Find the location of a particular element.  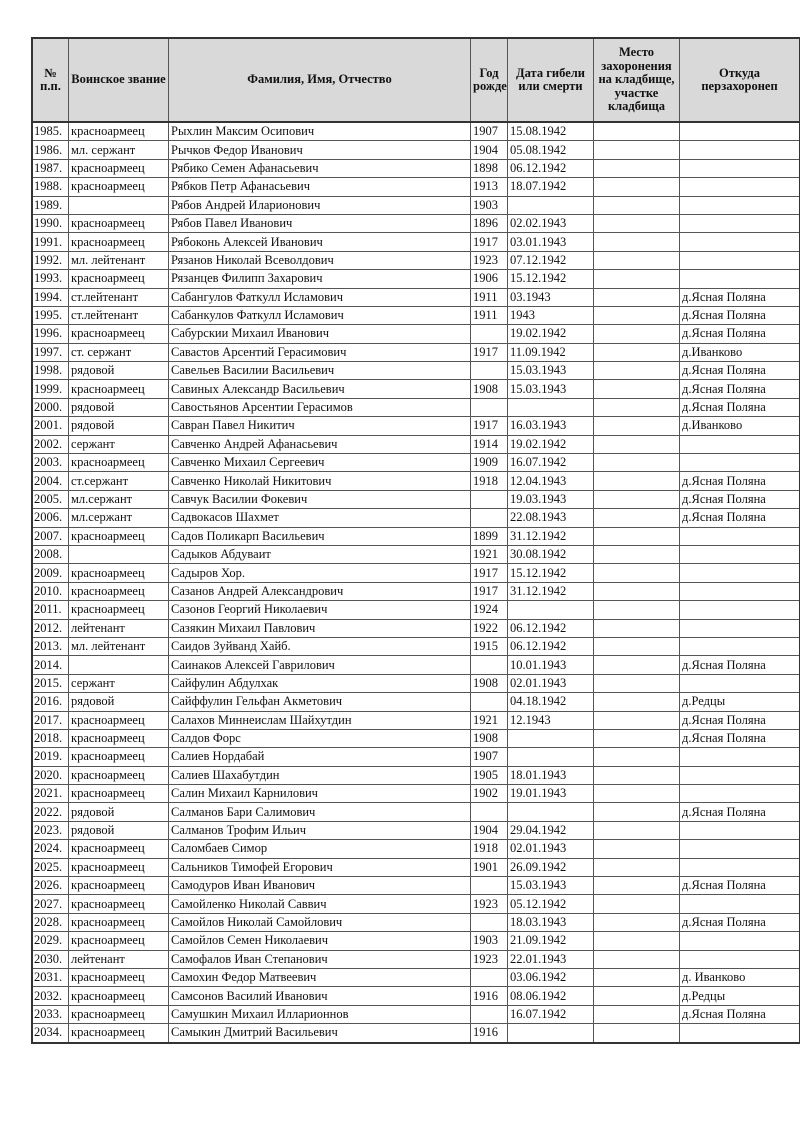

cell-full-name: Саломбаев Симор is located at coordinates (319, 849).